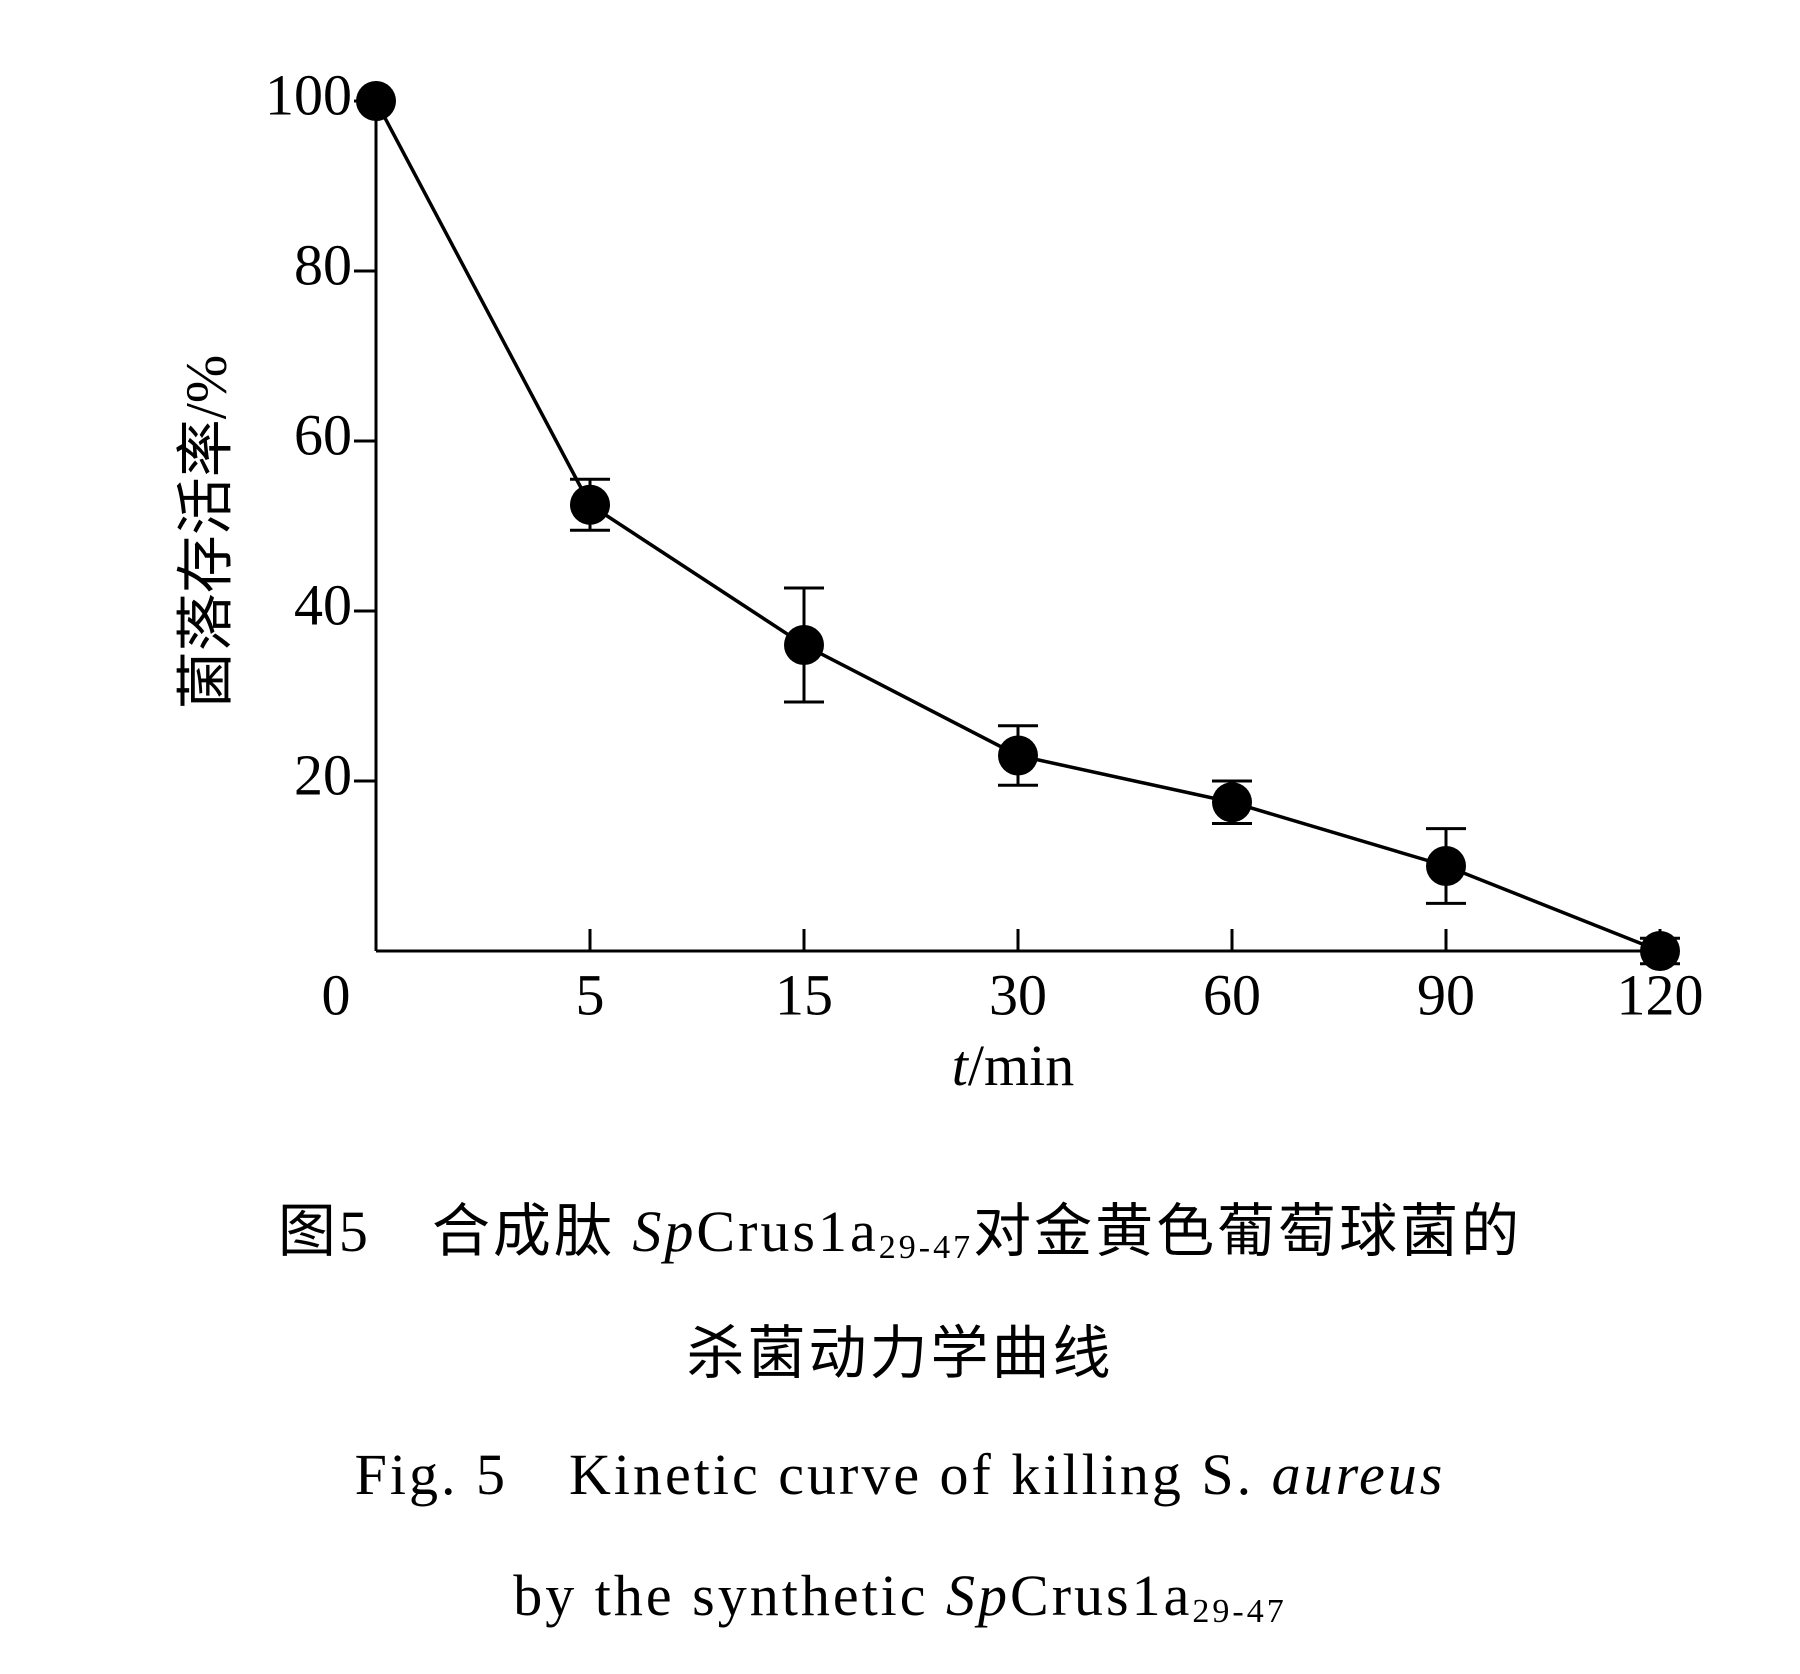  I want to click on y-tick-label: 40, so click(323, 604).